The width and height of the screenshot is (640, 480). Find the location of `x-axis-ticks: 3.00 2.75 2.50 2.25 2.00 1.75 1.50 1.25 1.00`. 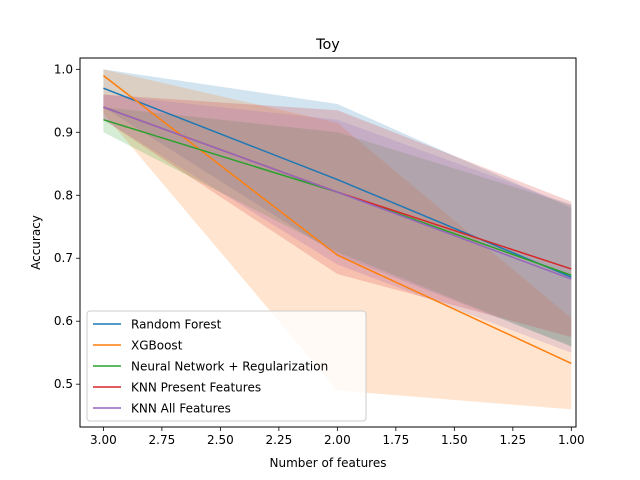

x-axis-ticks: 3.00 2.75 2.50 2.25 2.00 1.75 1.50 1.25 1.00 is located at coordinates (337, 437).